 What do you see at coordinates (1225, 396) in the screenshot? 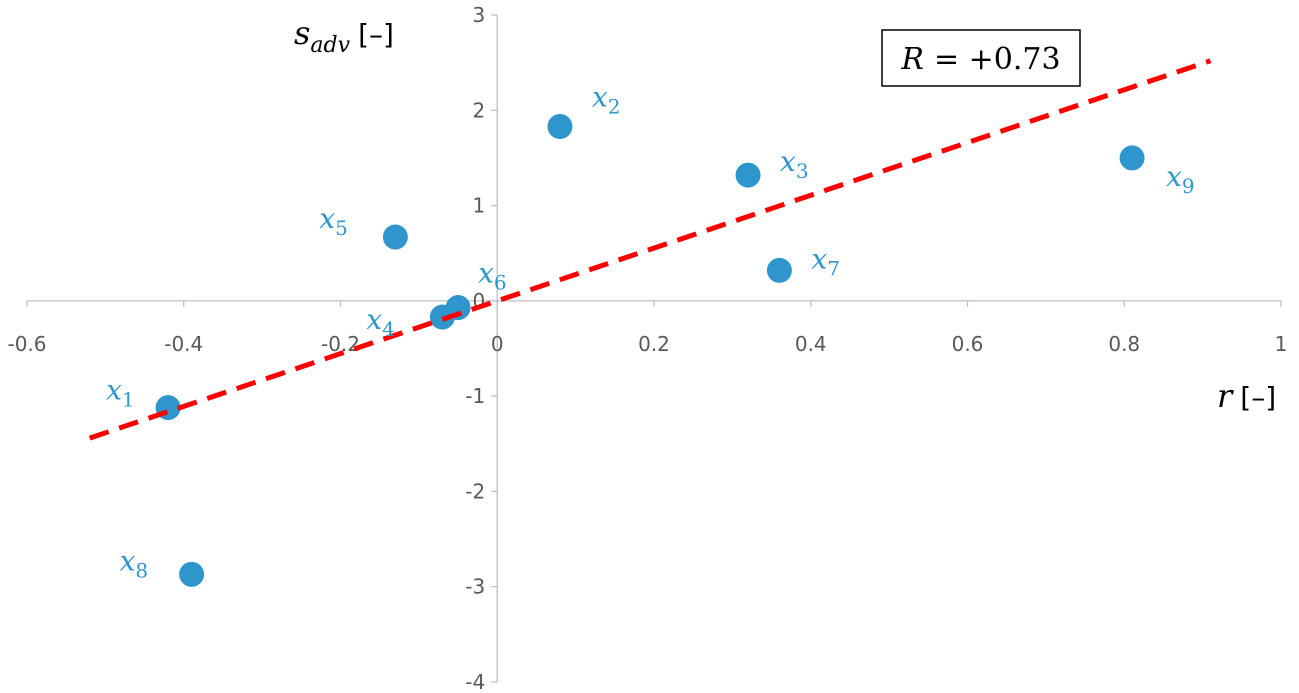
I see `x-axis-symbol: r` at bounding box center [1225, 396].